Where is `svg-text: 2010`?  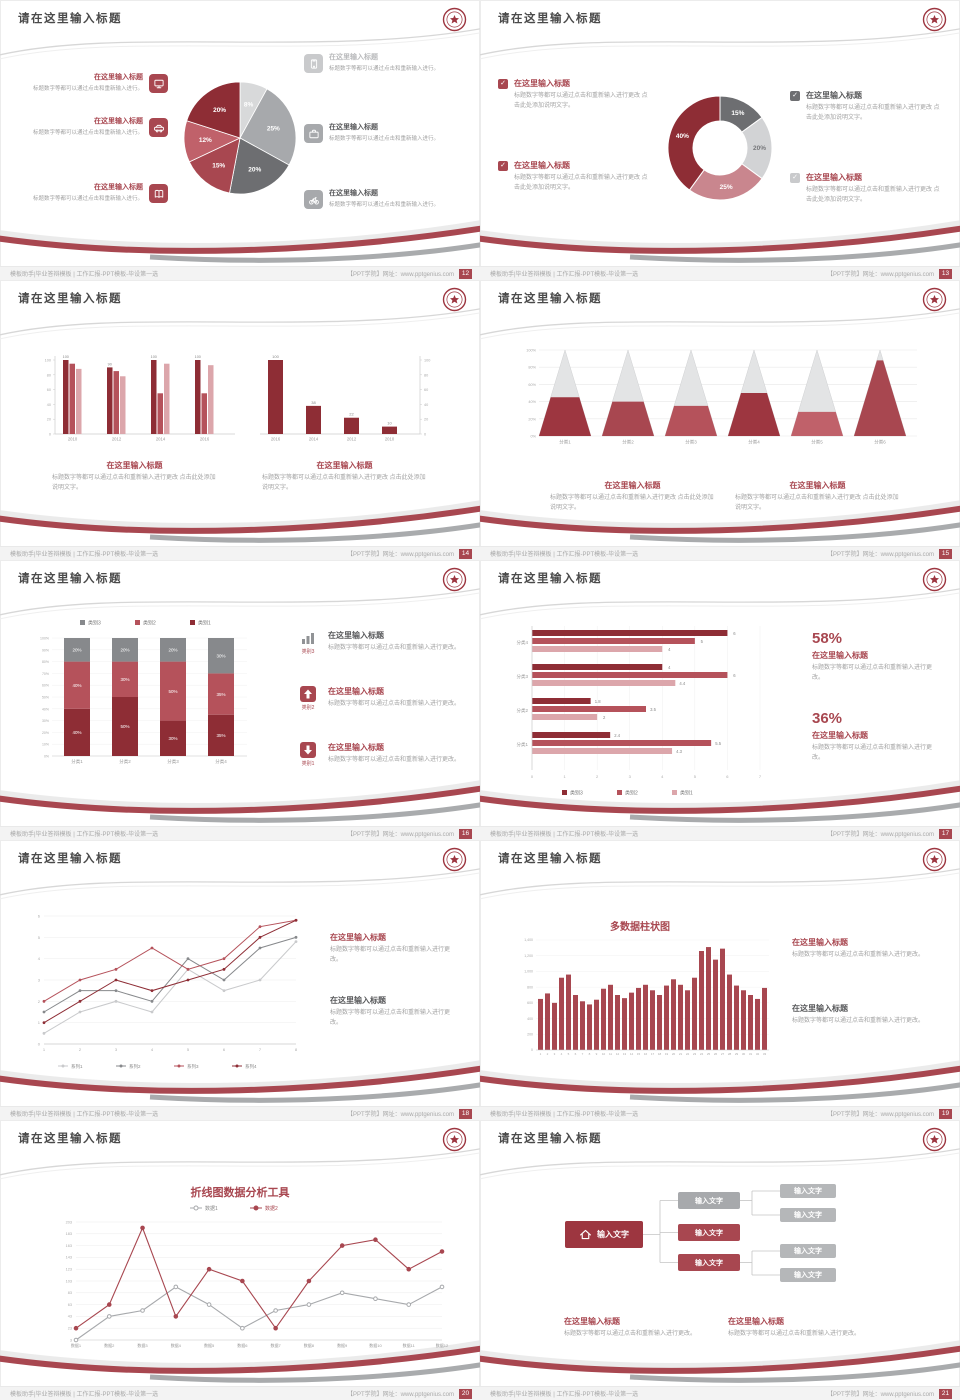
svg-text: 2010 is located at coordinates (73, 439).